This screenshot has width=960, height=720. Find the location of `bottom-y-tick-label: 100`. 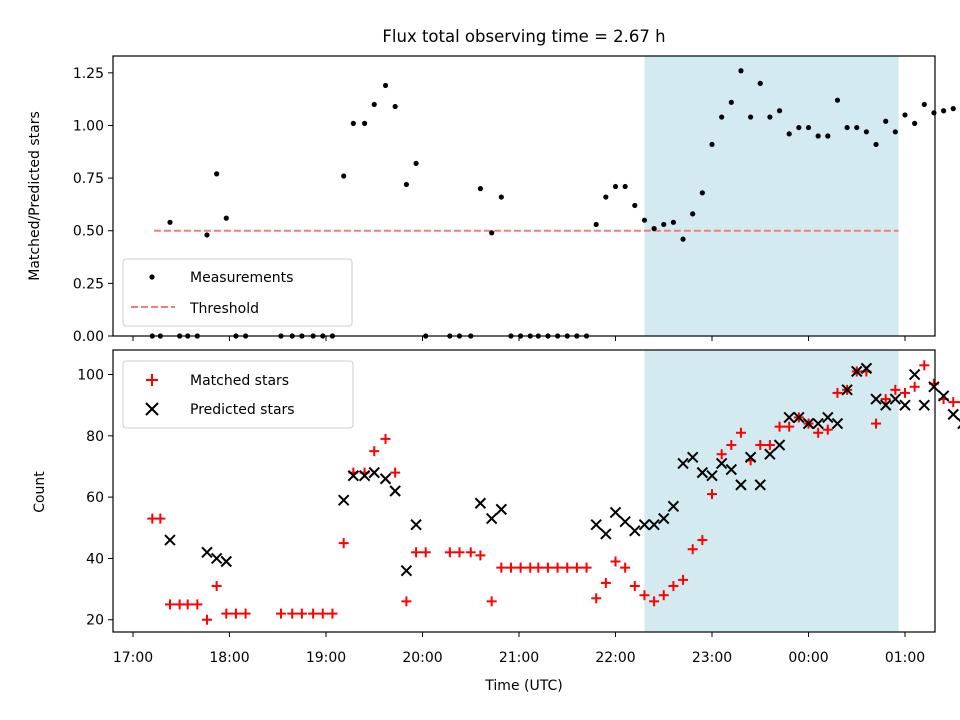

bottom-y-tick-label: 100 is located at coordinates (90, 376).